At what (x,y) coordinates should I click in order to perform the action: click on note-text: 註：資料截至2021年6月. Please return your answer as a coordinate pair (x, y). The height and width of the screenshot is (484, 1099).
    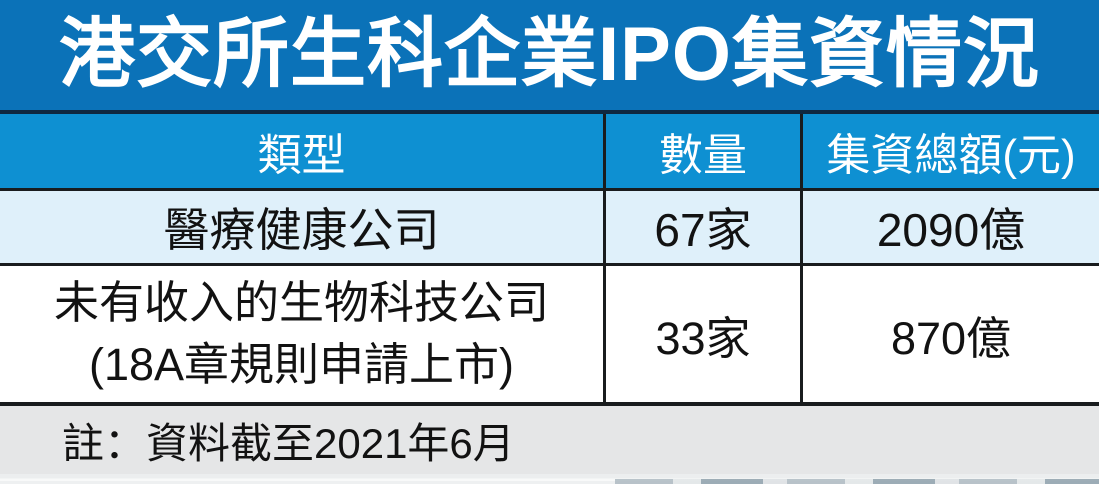
    Looking at the image, I should click on (288, 443).